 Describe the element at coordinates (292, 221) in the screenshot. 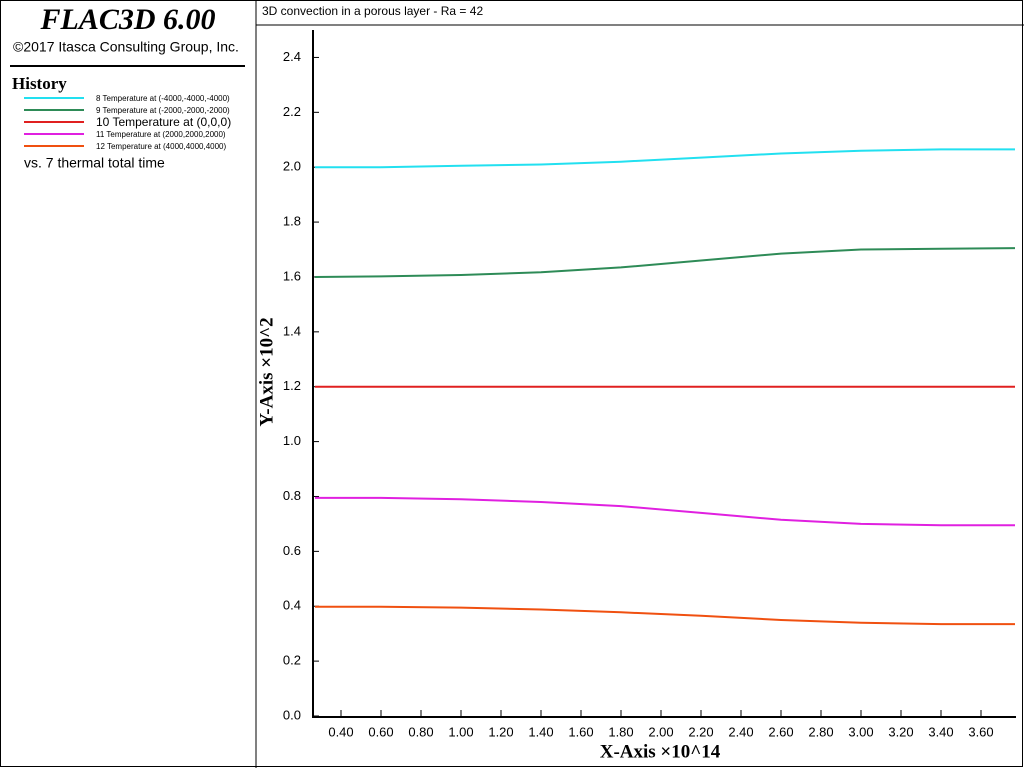

I see `y-tick-label: 1.8` at that location.